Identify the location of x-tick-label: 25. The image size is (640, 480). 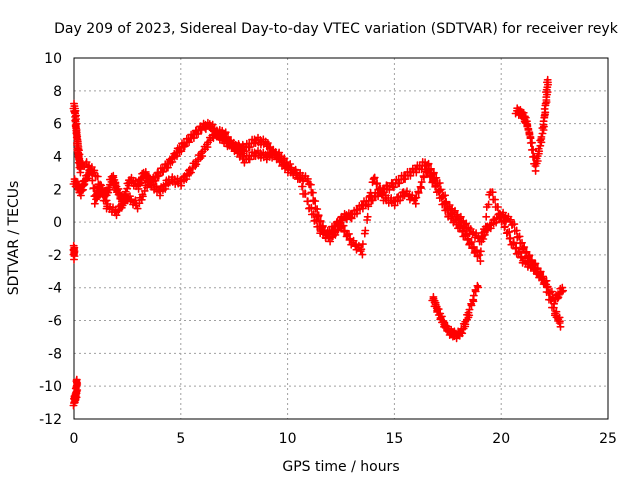
(608, 439).